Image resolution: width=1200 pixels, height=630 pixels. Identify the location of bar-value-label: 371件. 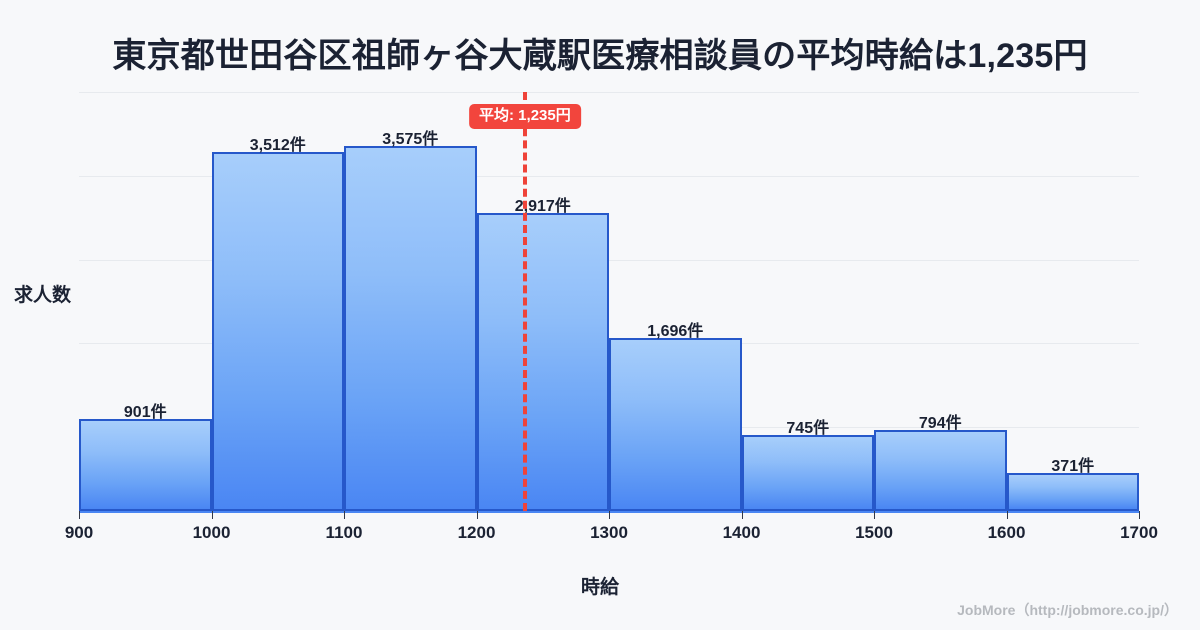
(1073, 467).